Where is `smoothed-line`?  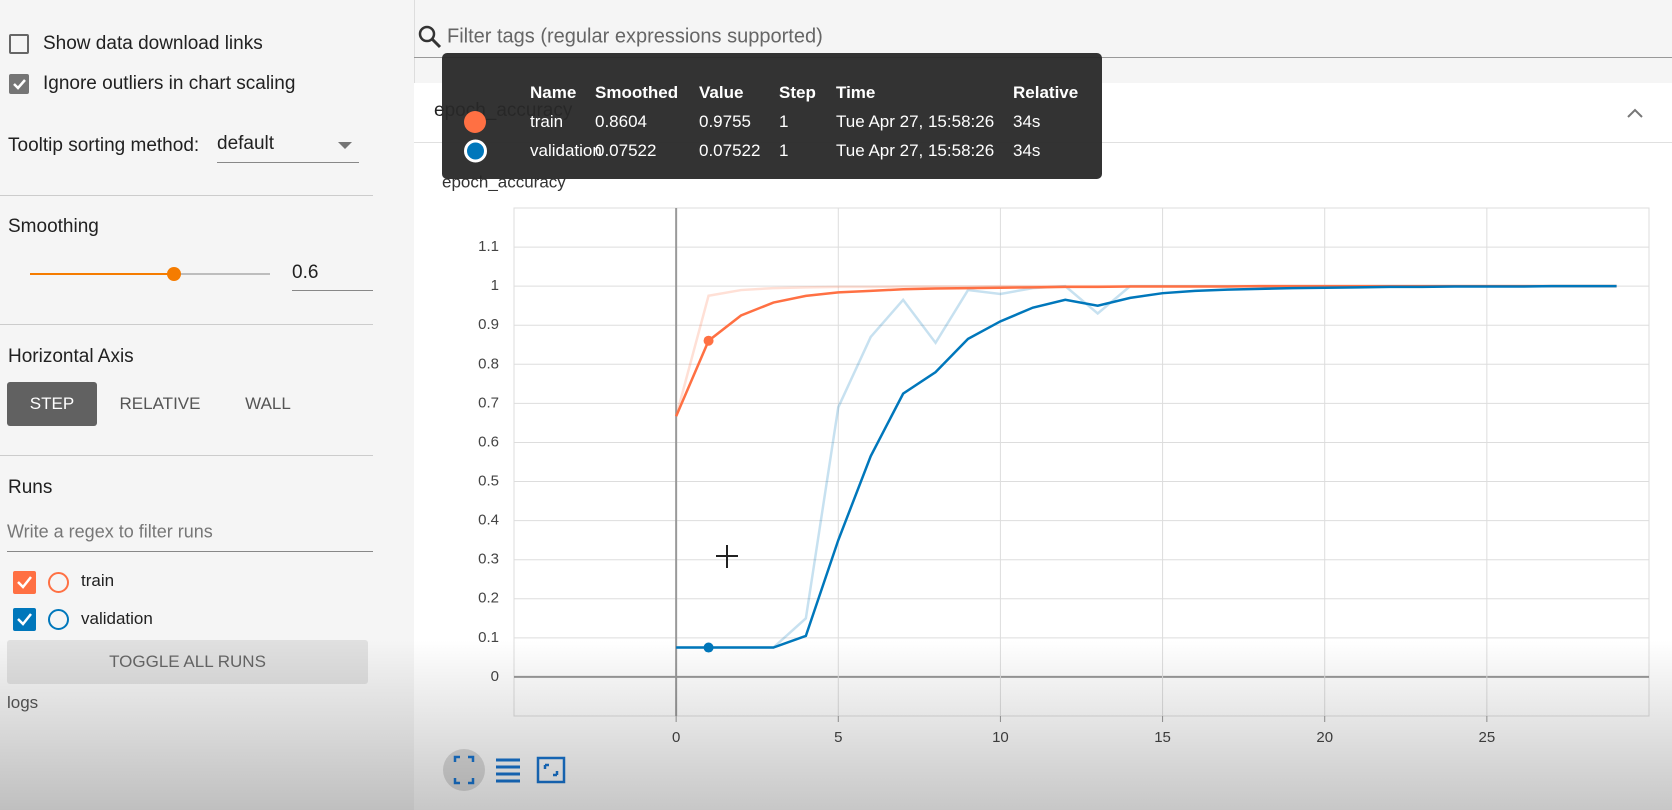
smoothed-line is located at coordinates (1145, 350).